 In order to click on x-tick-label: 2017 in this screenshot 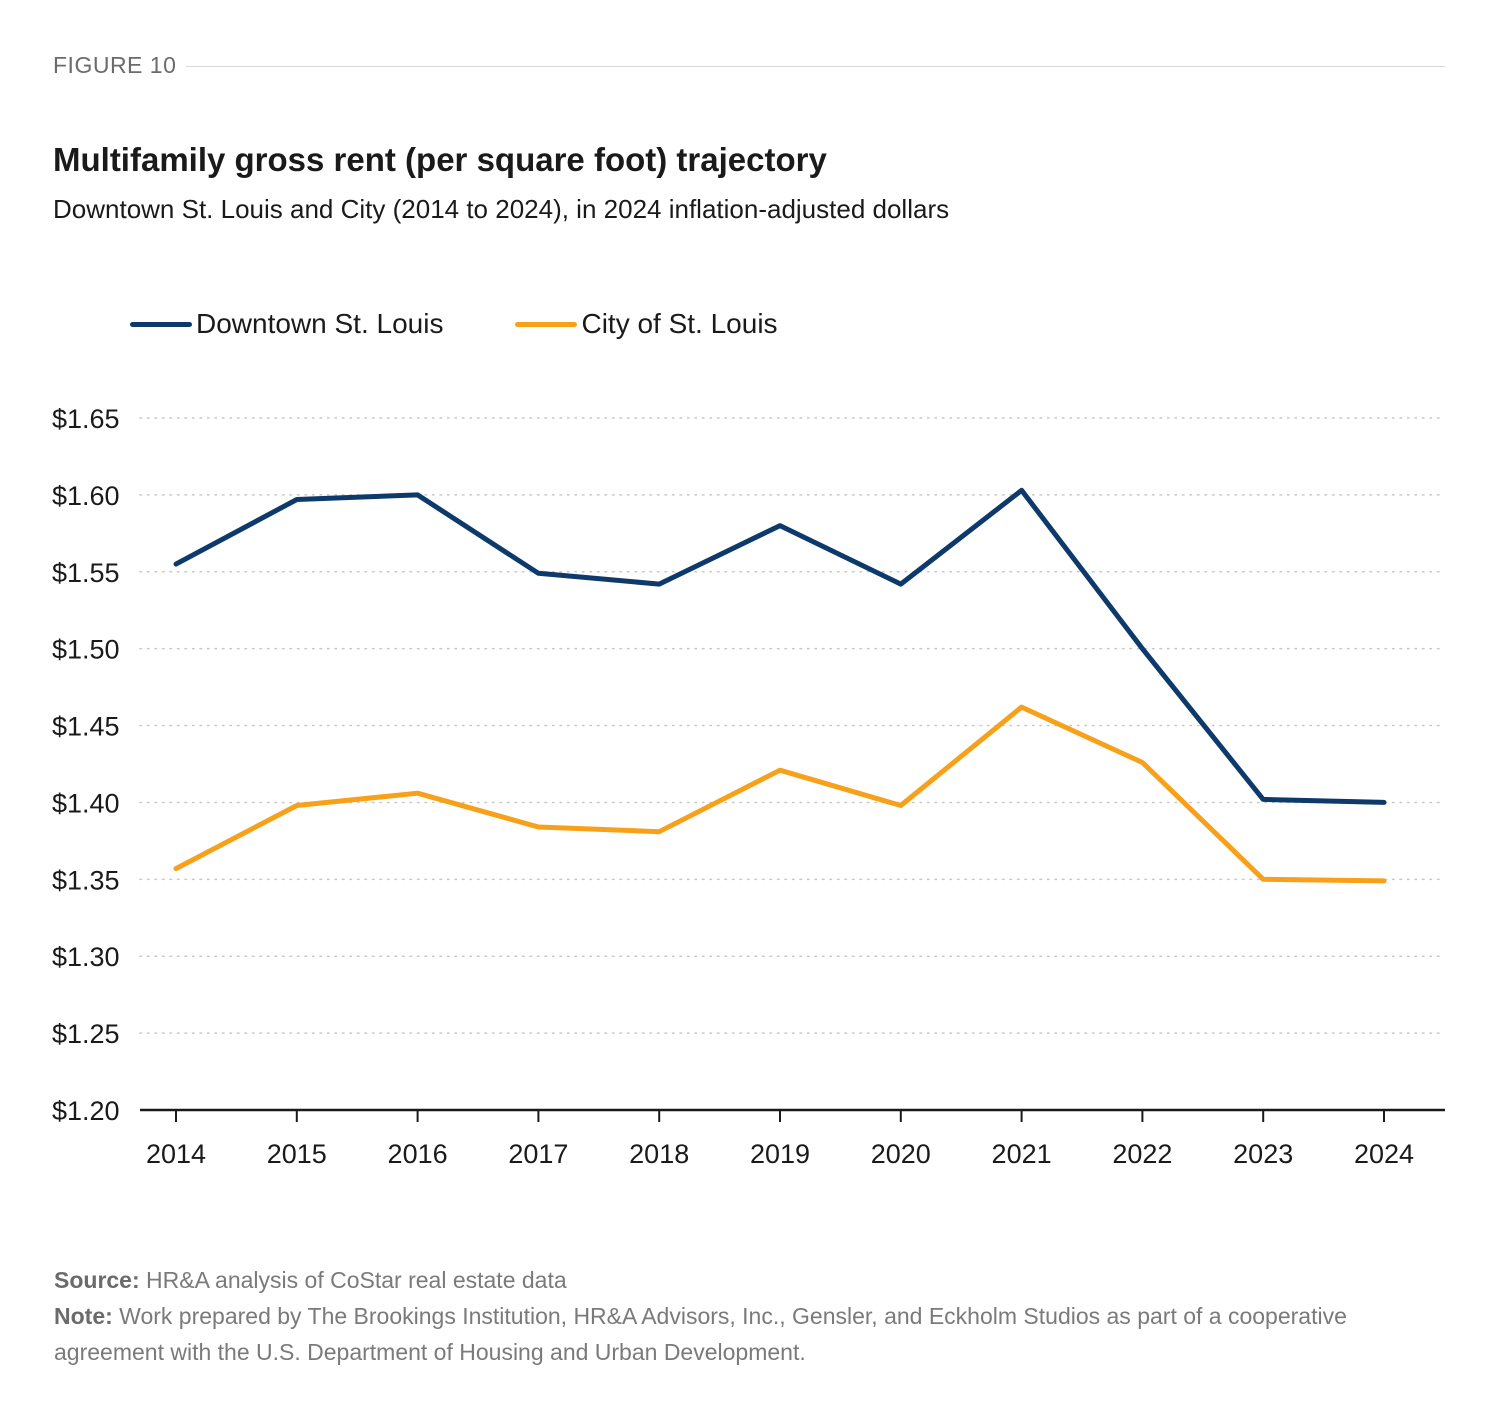, I will do `click(538, 1154)`.